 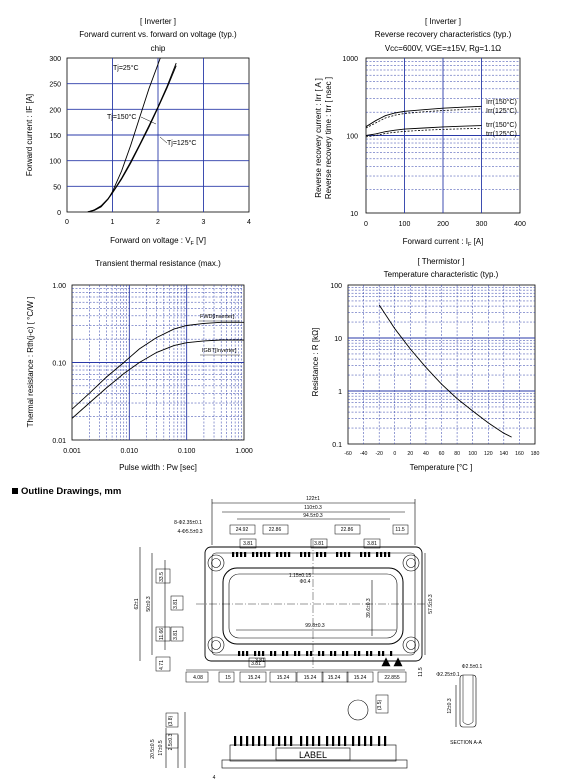 What do you see at coordinates (187, 451) in the screenshot?
I see `x-tick: 0.100` at bounding box center [187, 451].